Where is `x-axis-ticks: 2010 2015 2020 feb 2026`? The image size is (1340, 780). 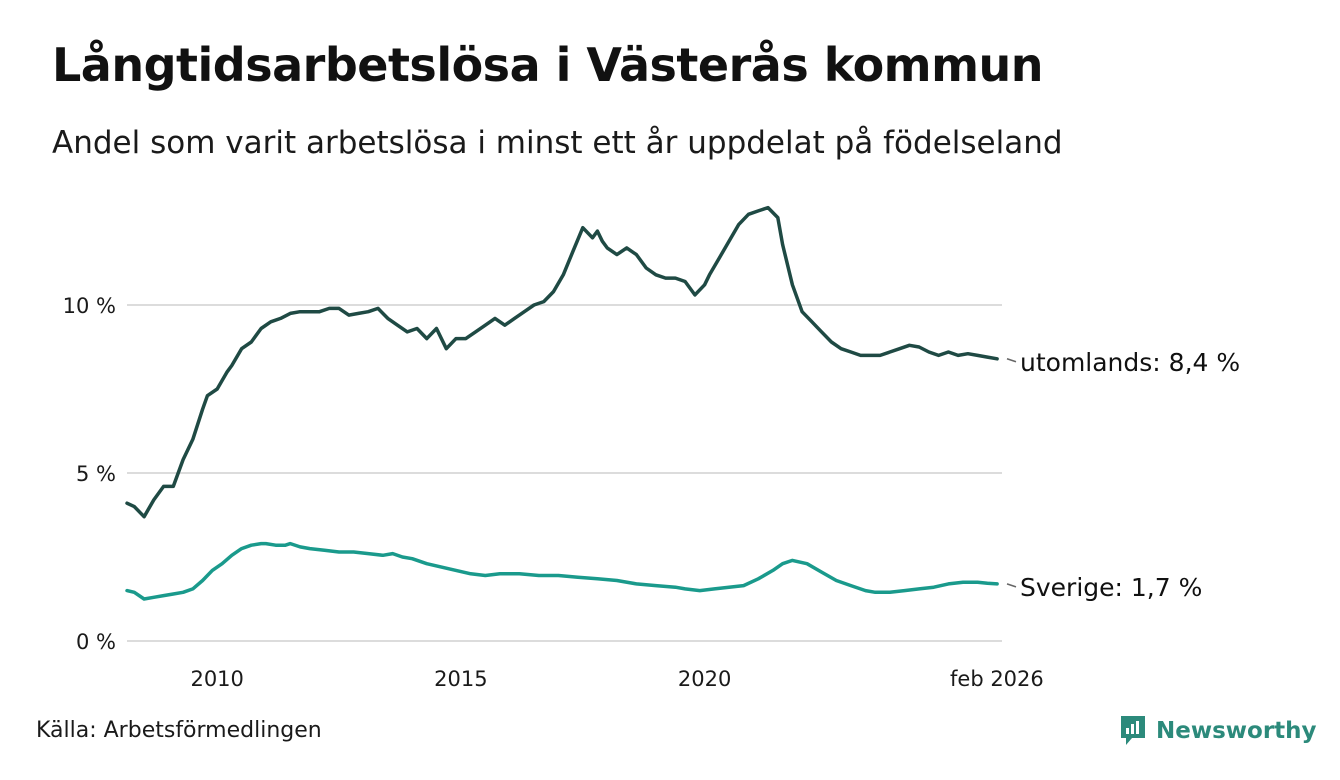 x-axis-ticks: 2010 2015 2020 feb 2026 is located at coordinates (616, 679).